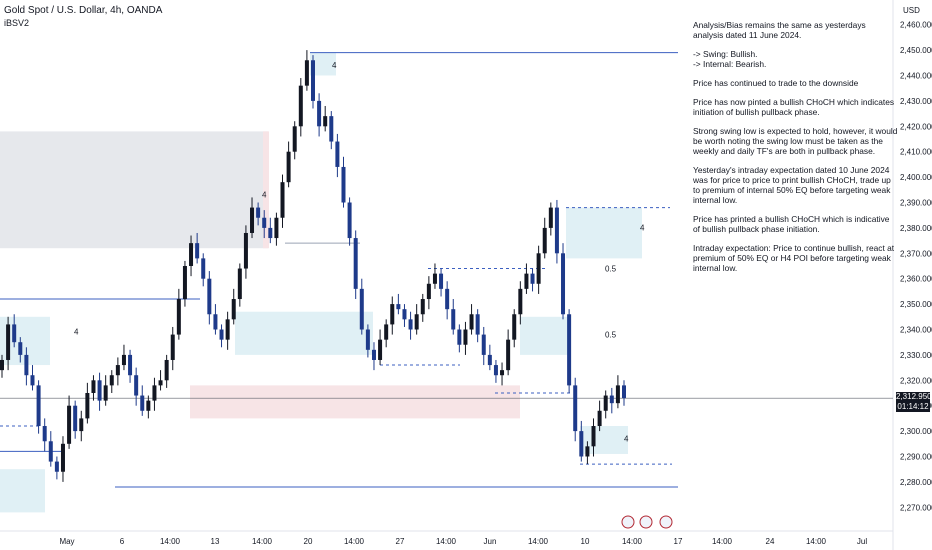  Describe the element at coordinates (916, 50) in the screenshot. I see `y-tick-label: 2,450.000` at that location.